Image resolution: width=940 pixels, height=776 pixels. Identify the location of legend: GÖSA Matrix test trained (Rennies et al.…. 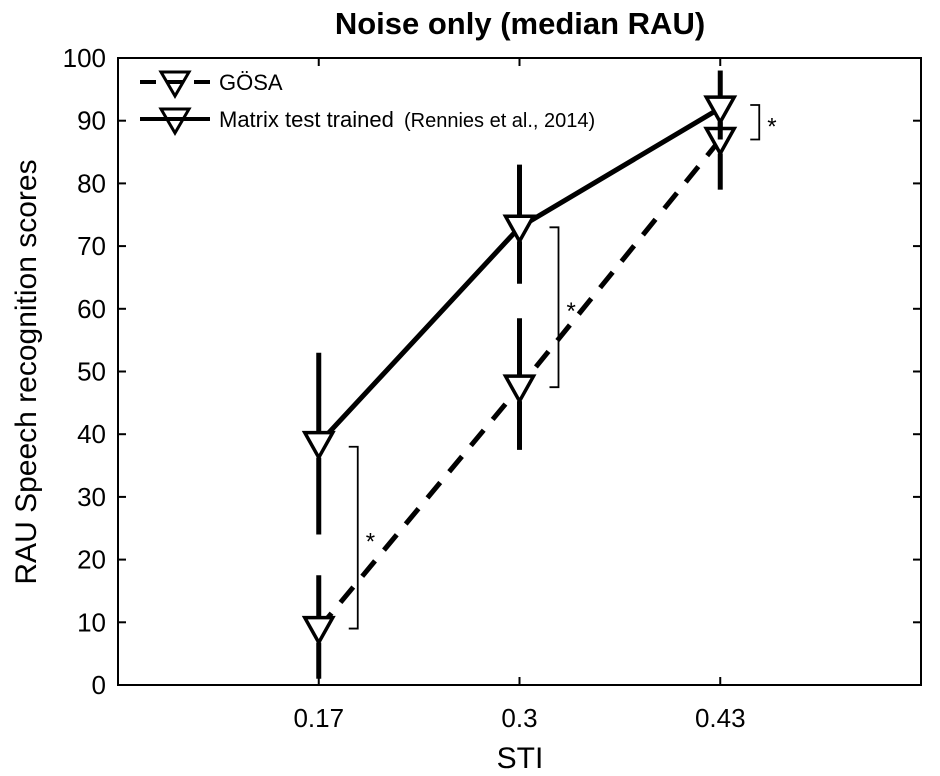
(367, 103).